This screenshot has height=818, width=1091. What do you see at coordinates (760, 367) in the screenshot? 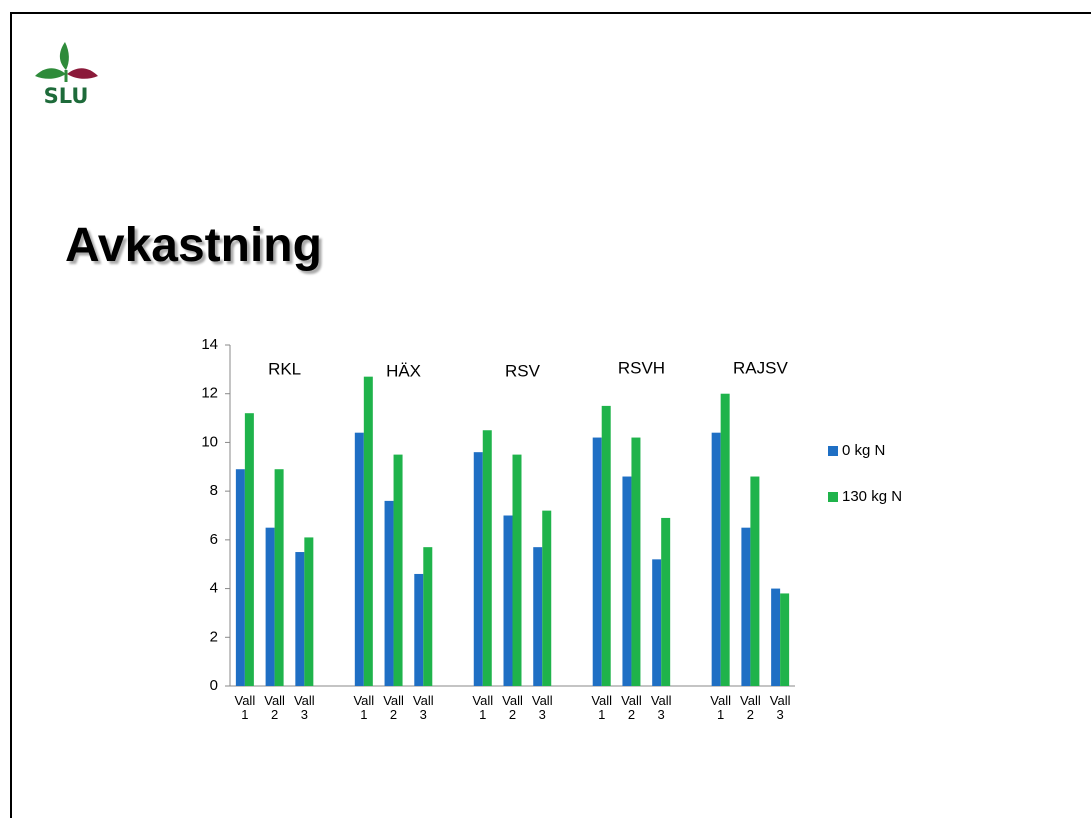
I see `group-label: RAJSV` at bounding box center [760, 367].